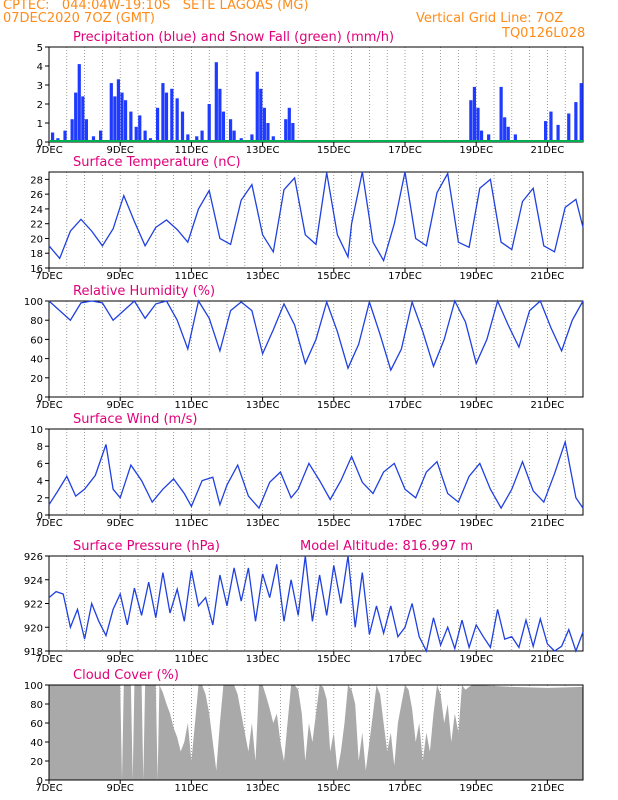 This screenshot has width=618, height=800. Describe the element at coordinates (476, 405) in the screenshot. I see `rh-xtick-label: 19DEC` at that location.